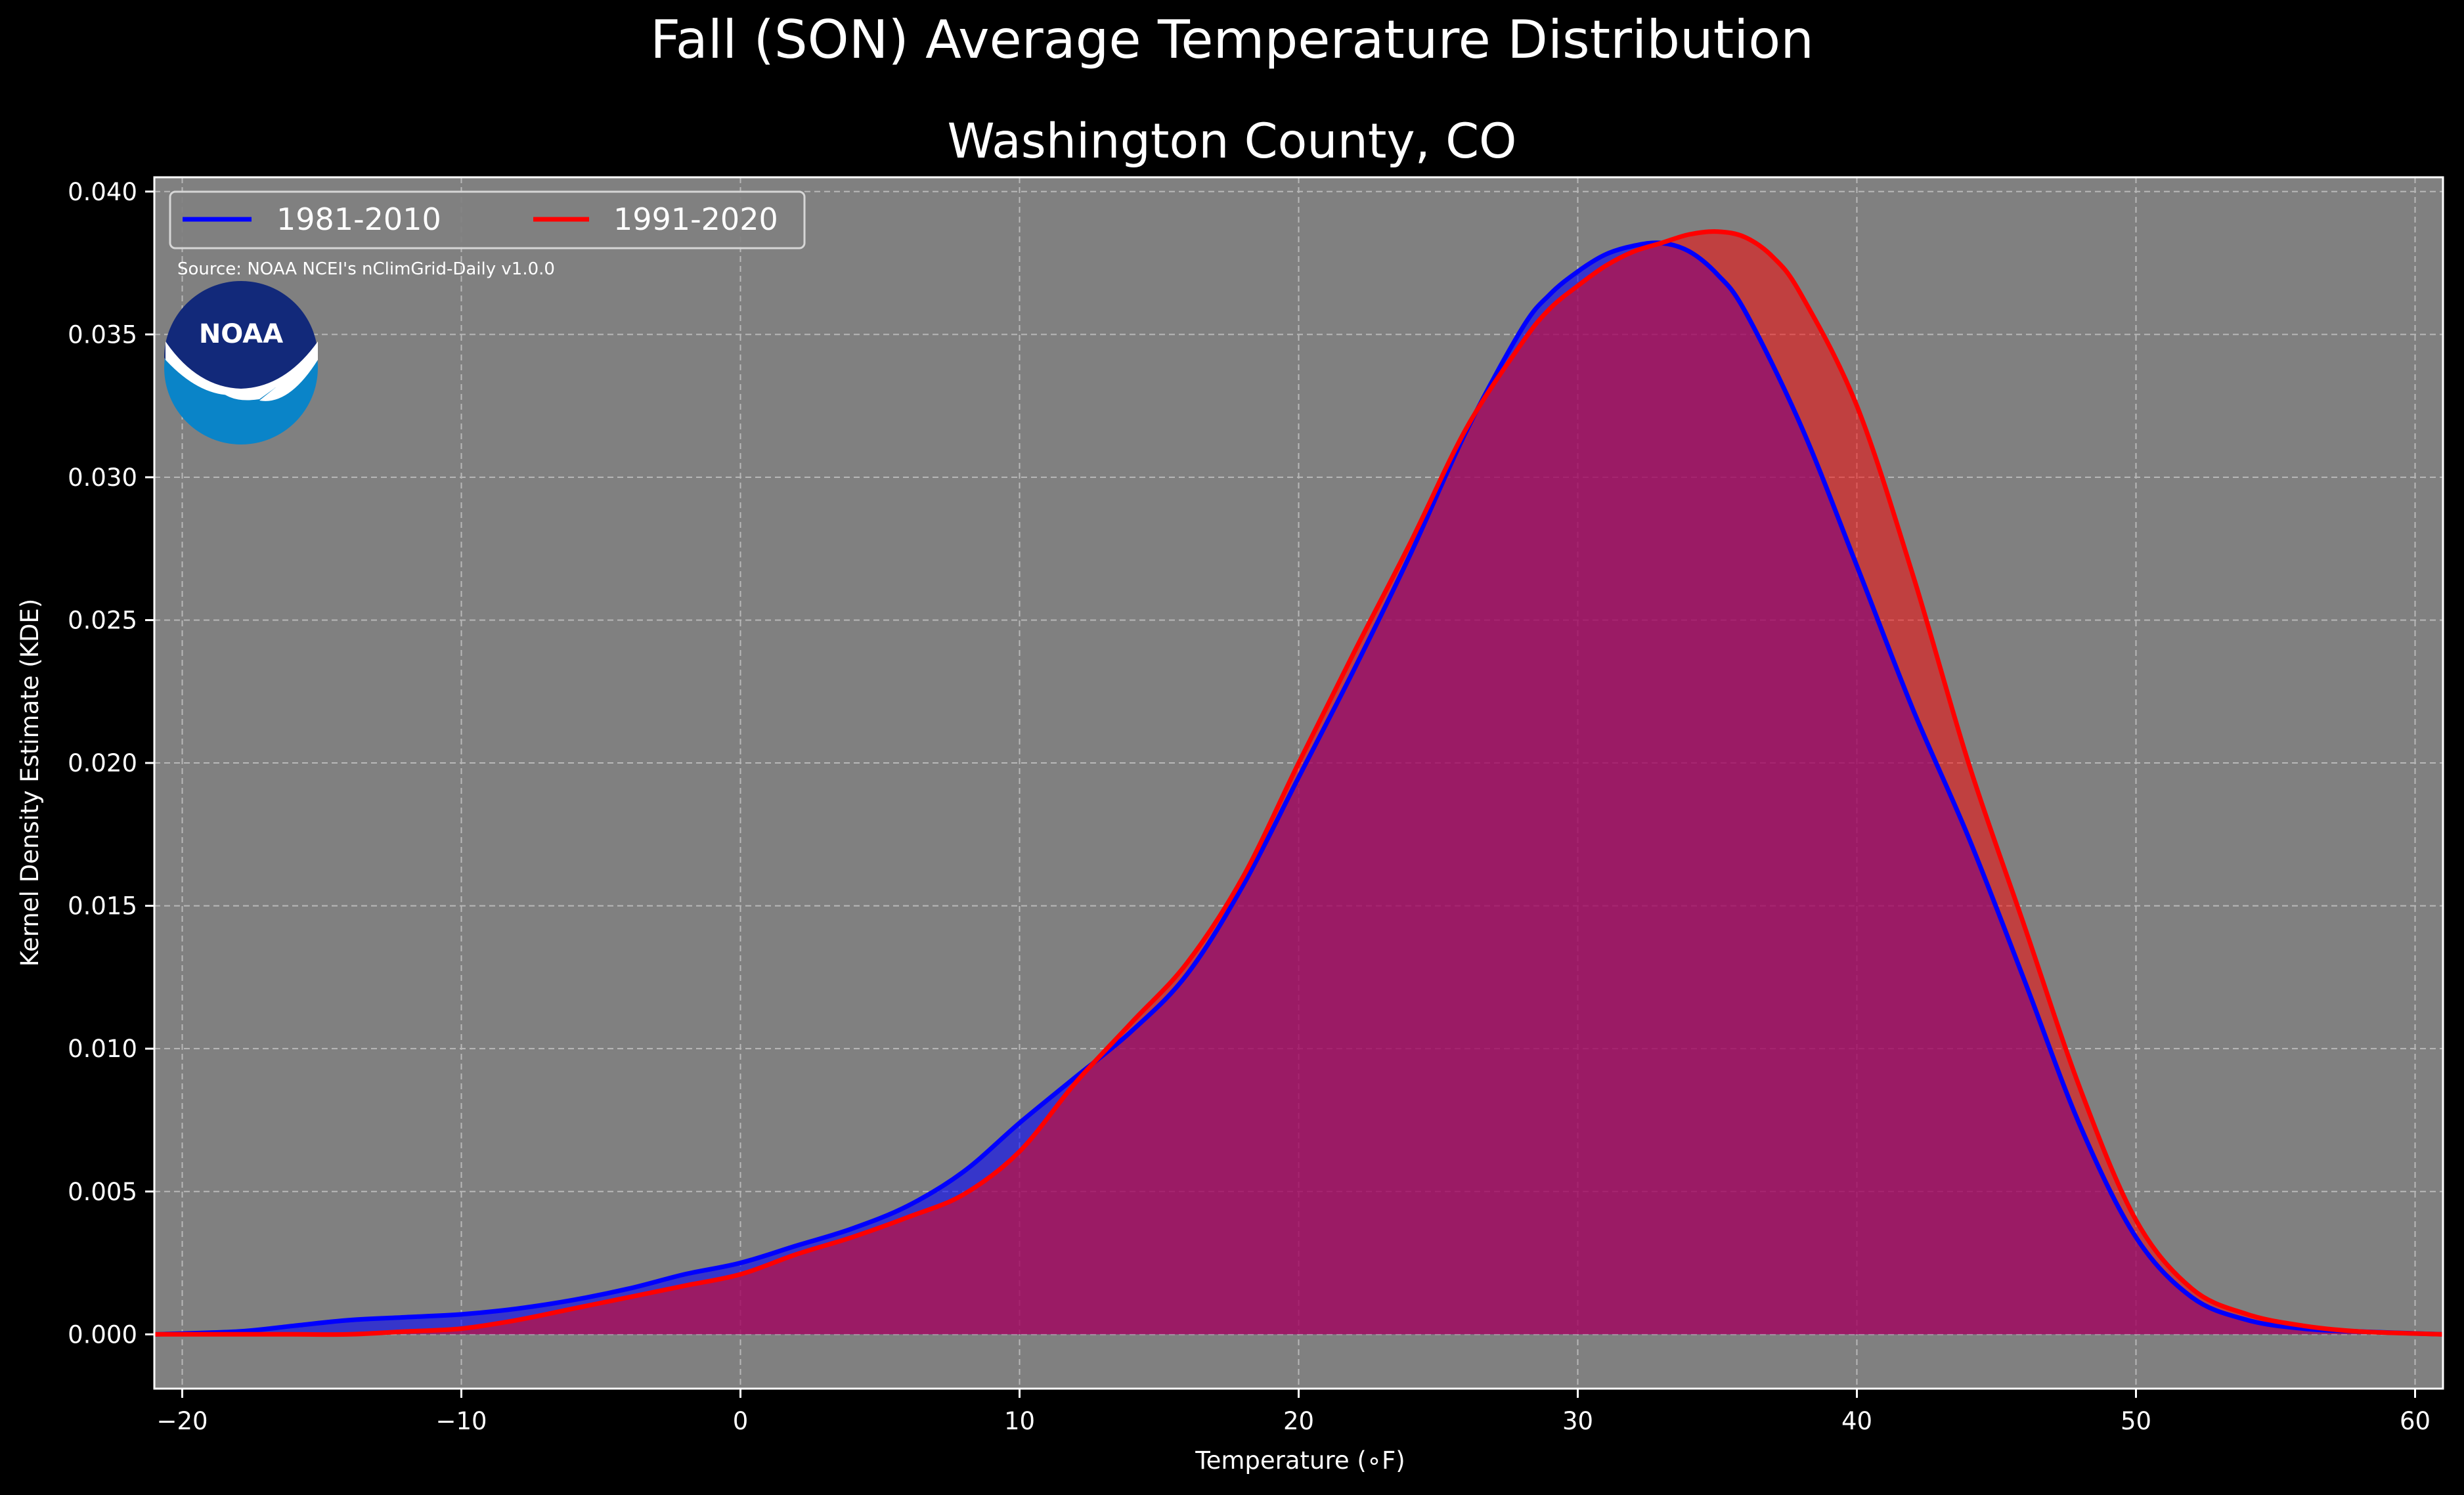  Describe the element at coordinates (102, 906) in the screenshot. I see `y-tick-label: 0.015` at that location.